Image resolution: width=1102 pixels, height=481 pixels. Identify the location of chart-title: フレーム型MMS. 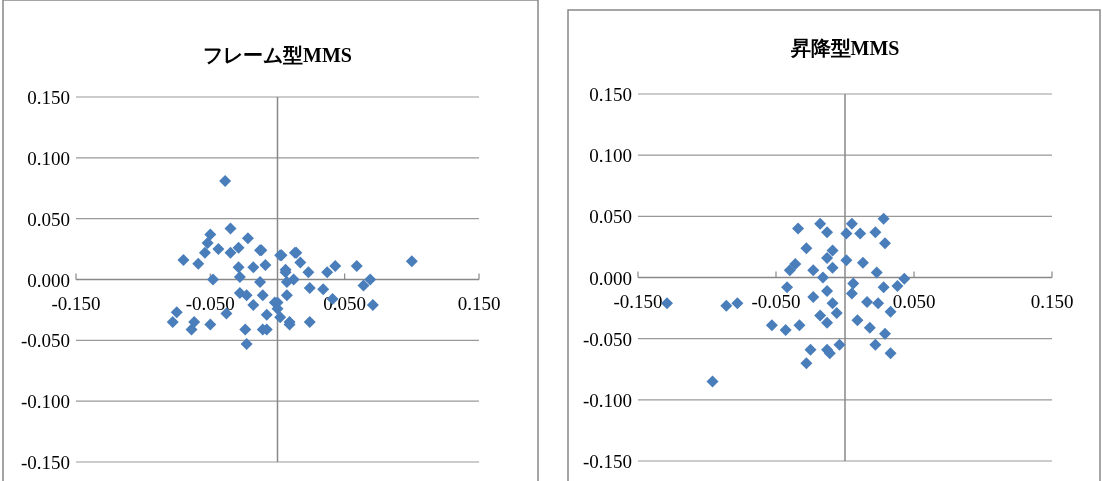
(277, 55).